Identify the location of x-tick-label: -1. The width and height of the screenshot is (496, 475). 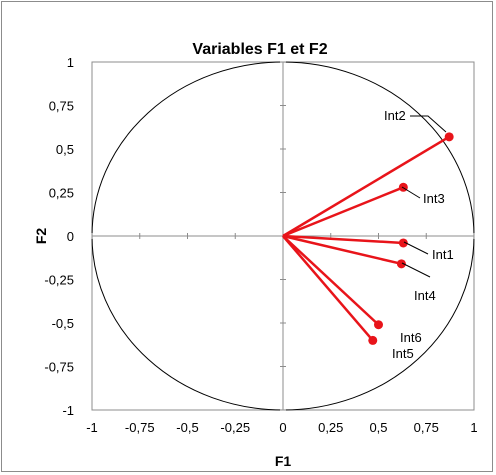
(92, 427).